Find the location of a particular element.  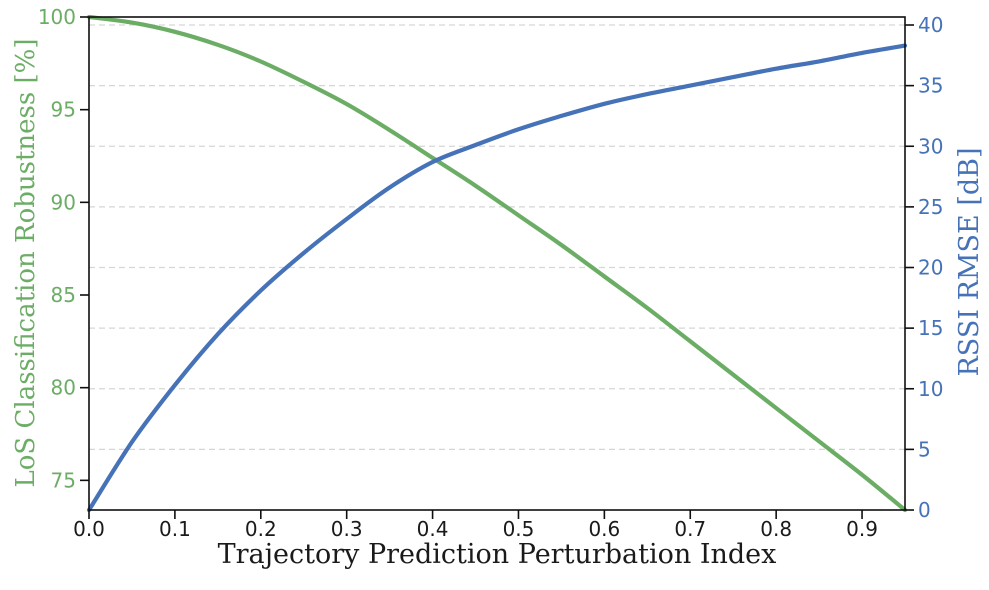

left-tick-label: 75 is located at coordinates (63, 480).